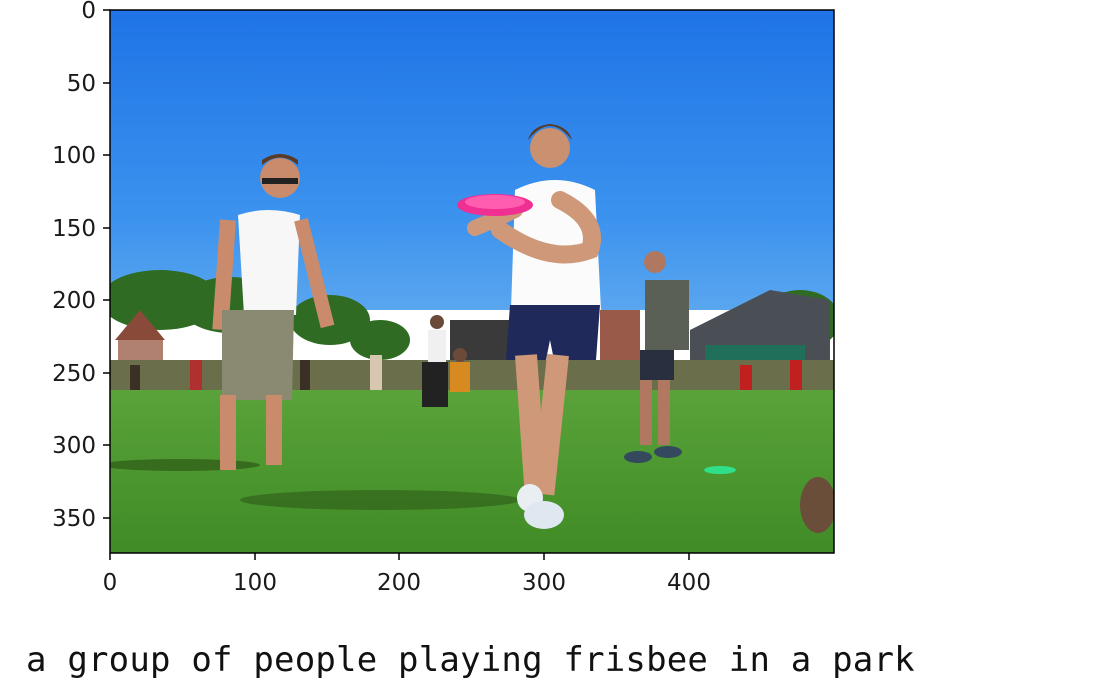 The height and width of the screenshot is (698, 1112). What do you see at coordinates (74, 446) in the screenshot?
I see `y-tick-label: 300` at bounding box center [74, 446].